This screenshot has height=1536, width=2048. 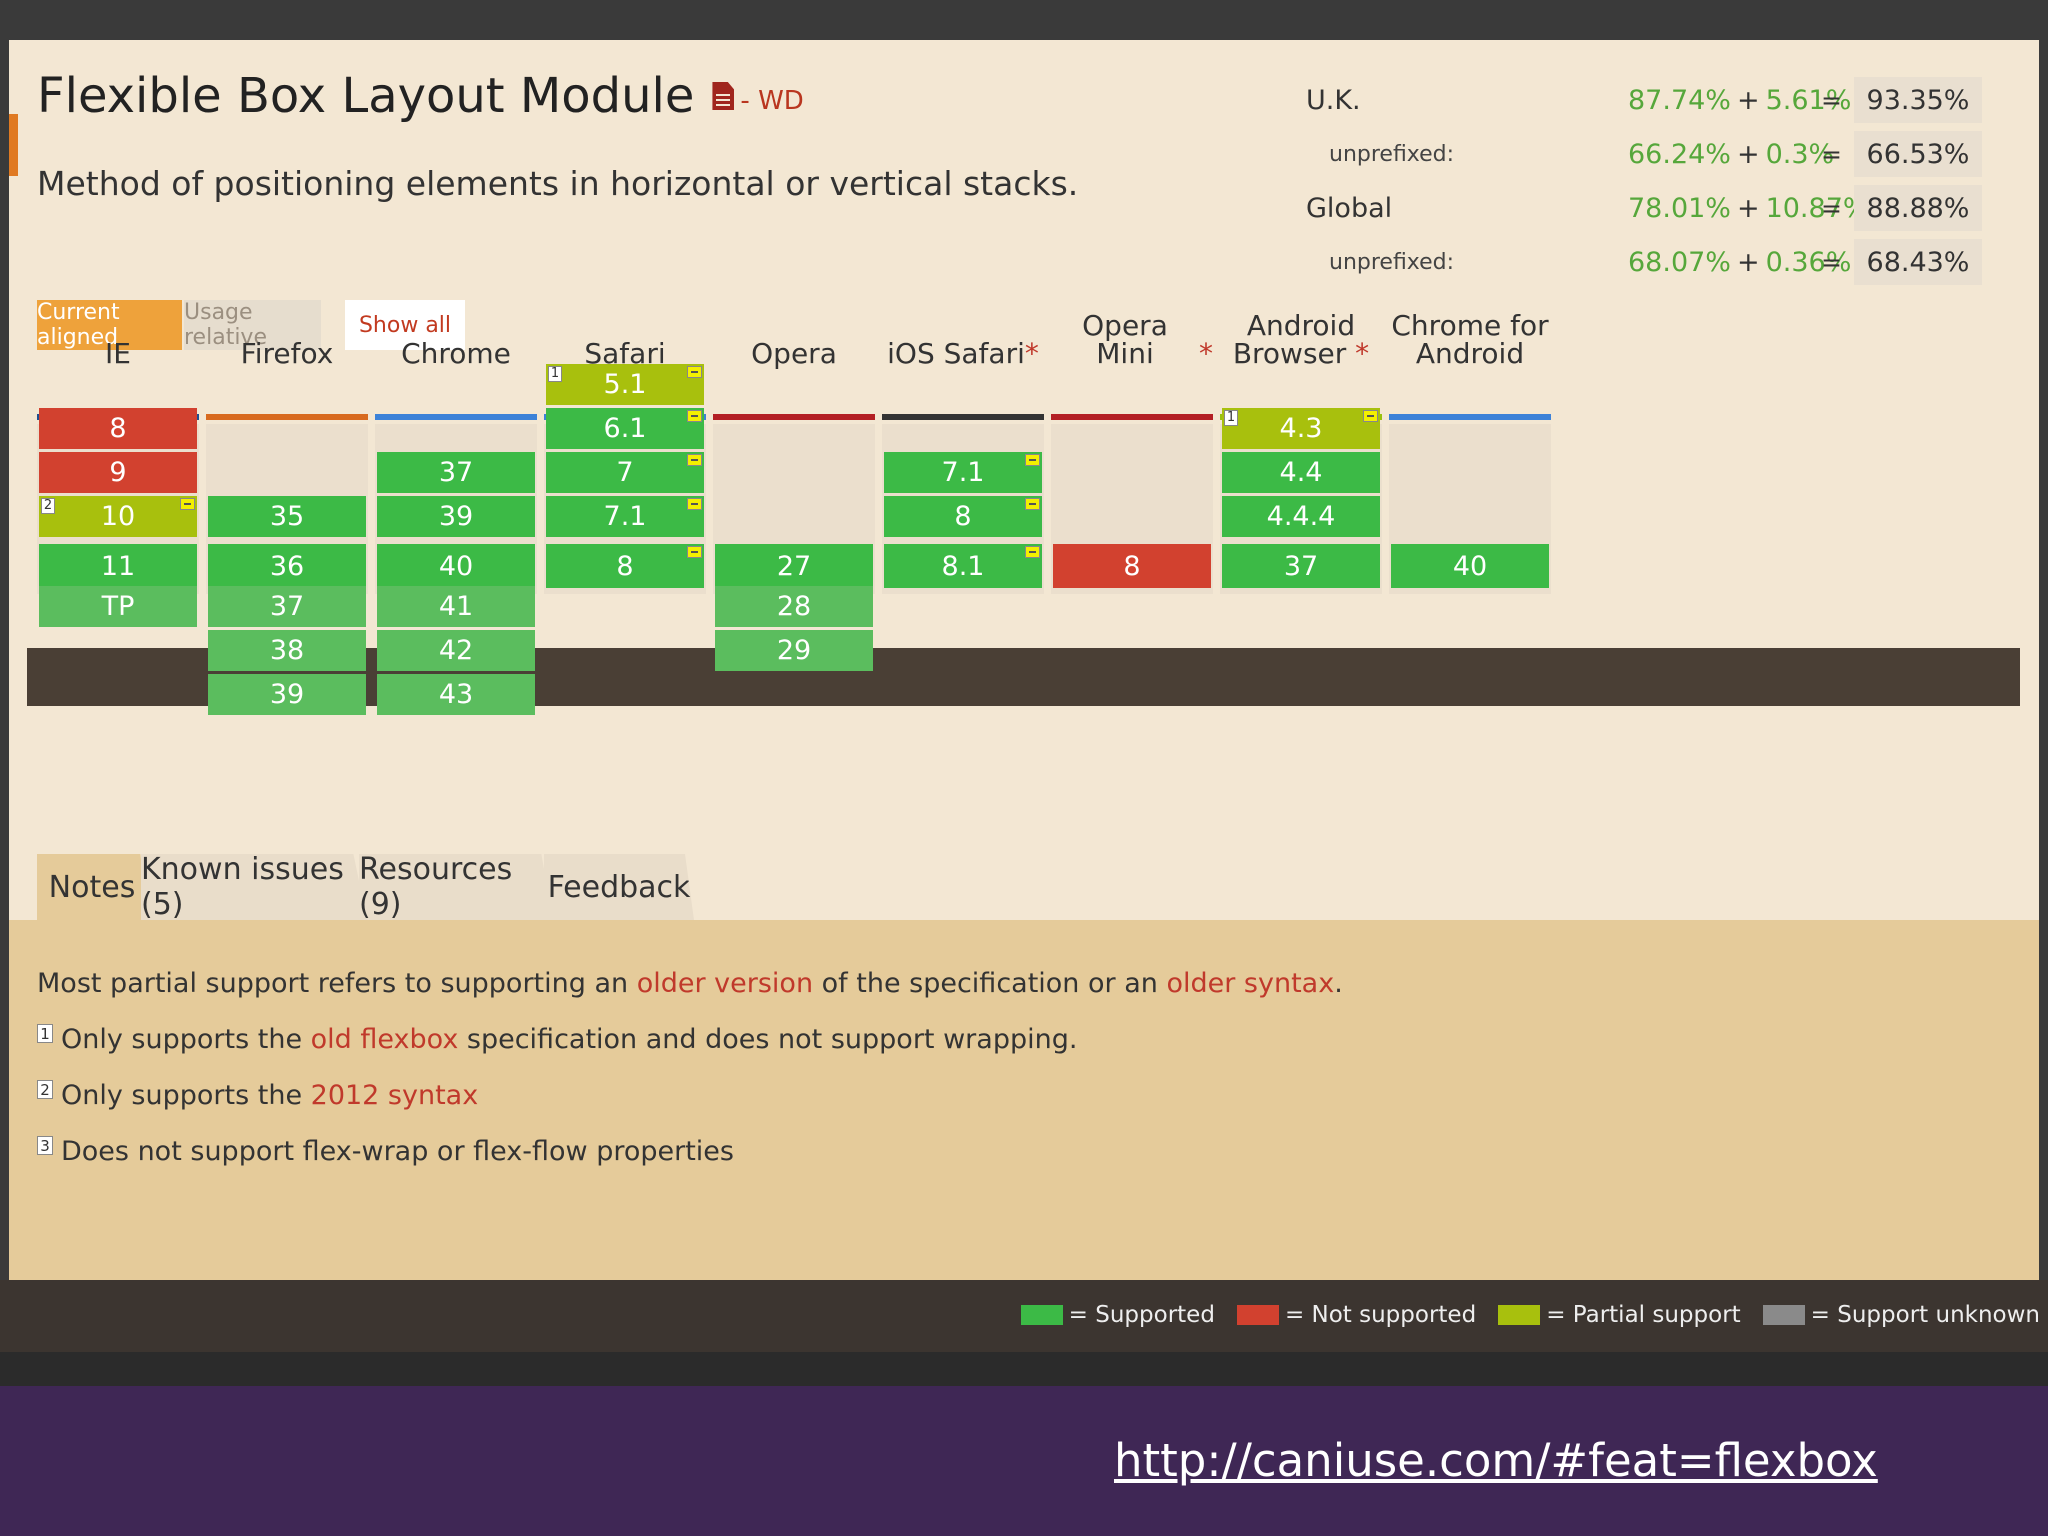 What do you see at coordinates (1024, 1461) in the screenshot?
I see `slide-footer: http://caniuse.com/#feat=flexbox` at bounding box center [1024, 1461].